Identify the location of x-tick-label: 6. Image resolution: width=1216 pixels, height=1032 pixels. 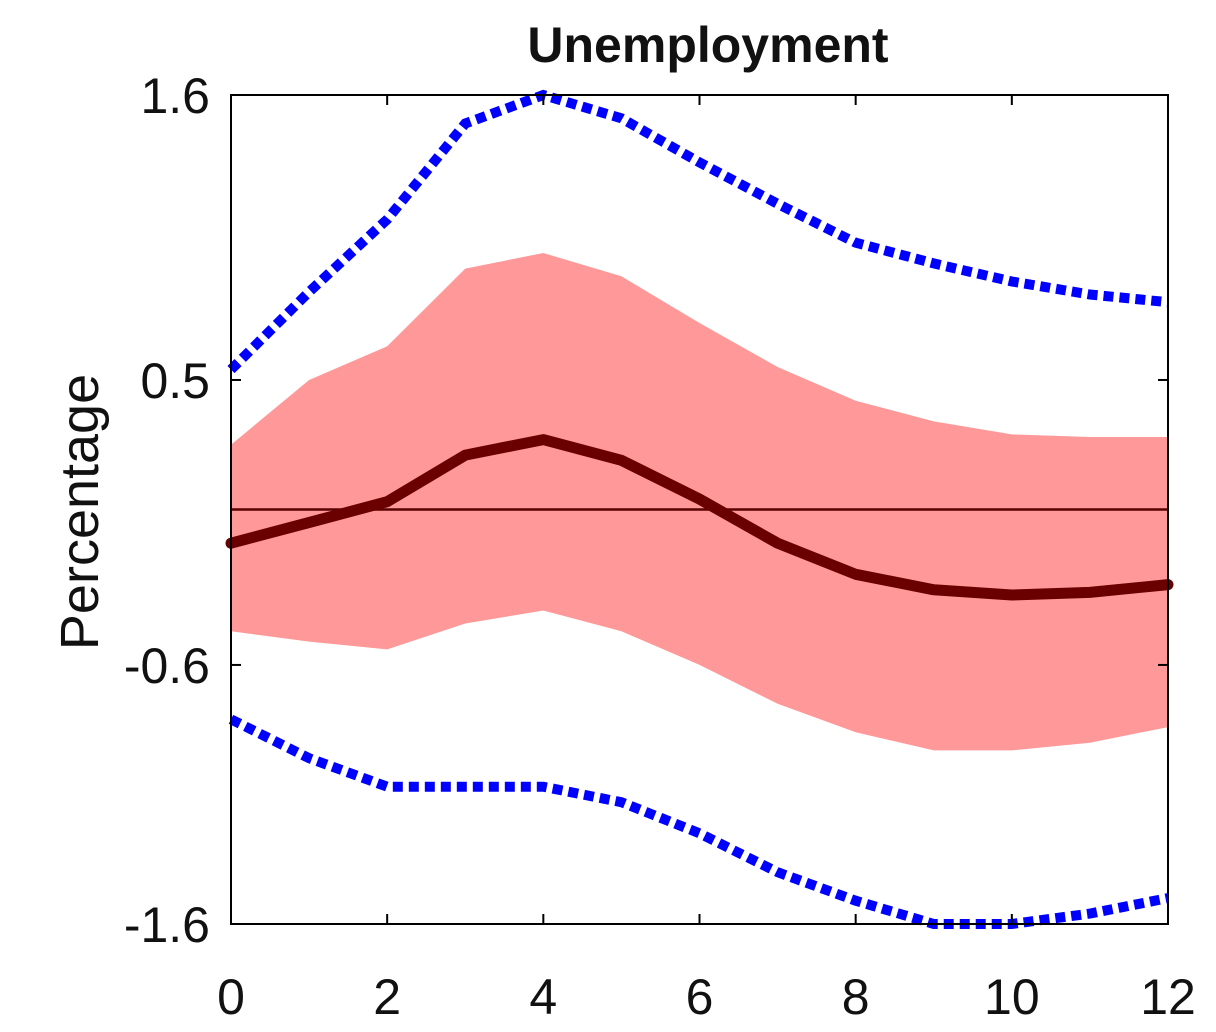
(700, 997).